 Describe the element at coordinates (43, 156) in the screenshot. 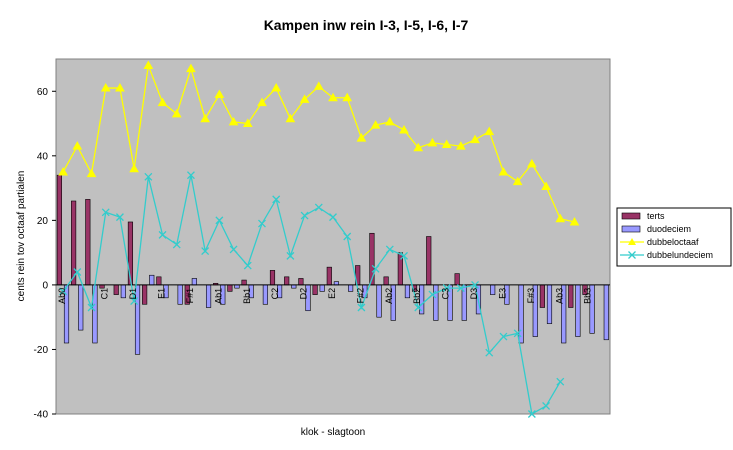

I see `y-tick-label: 40` at that location.